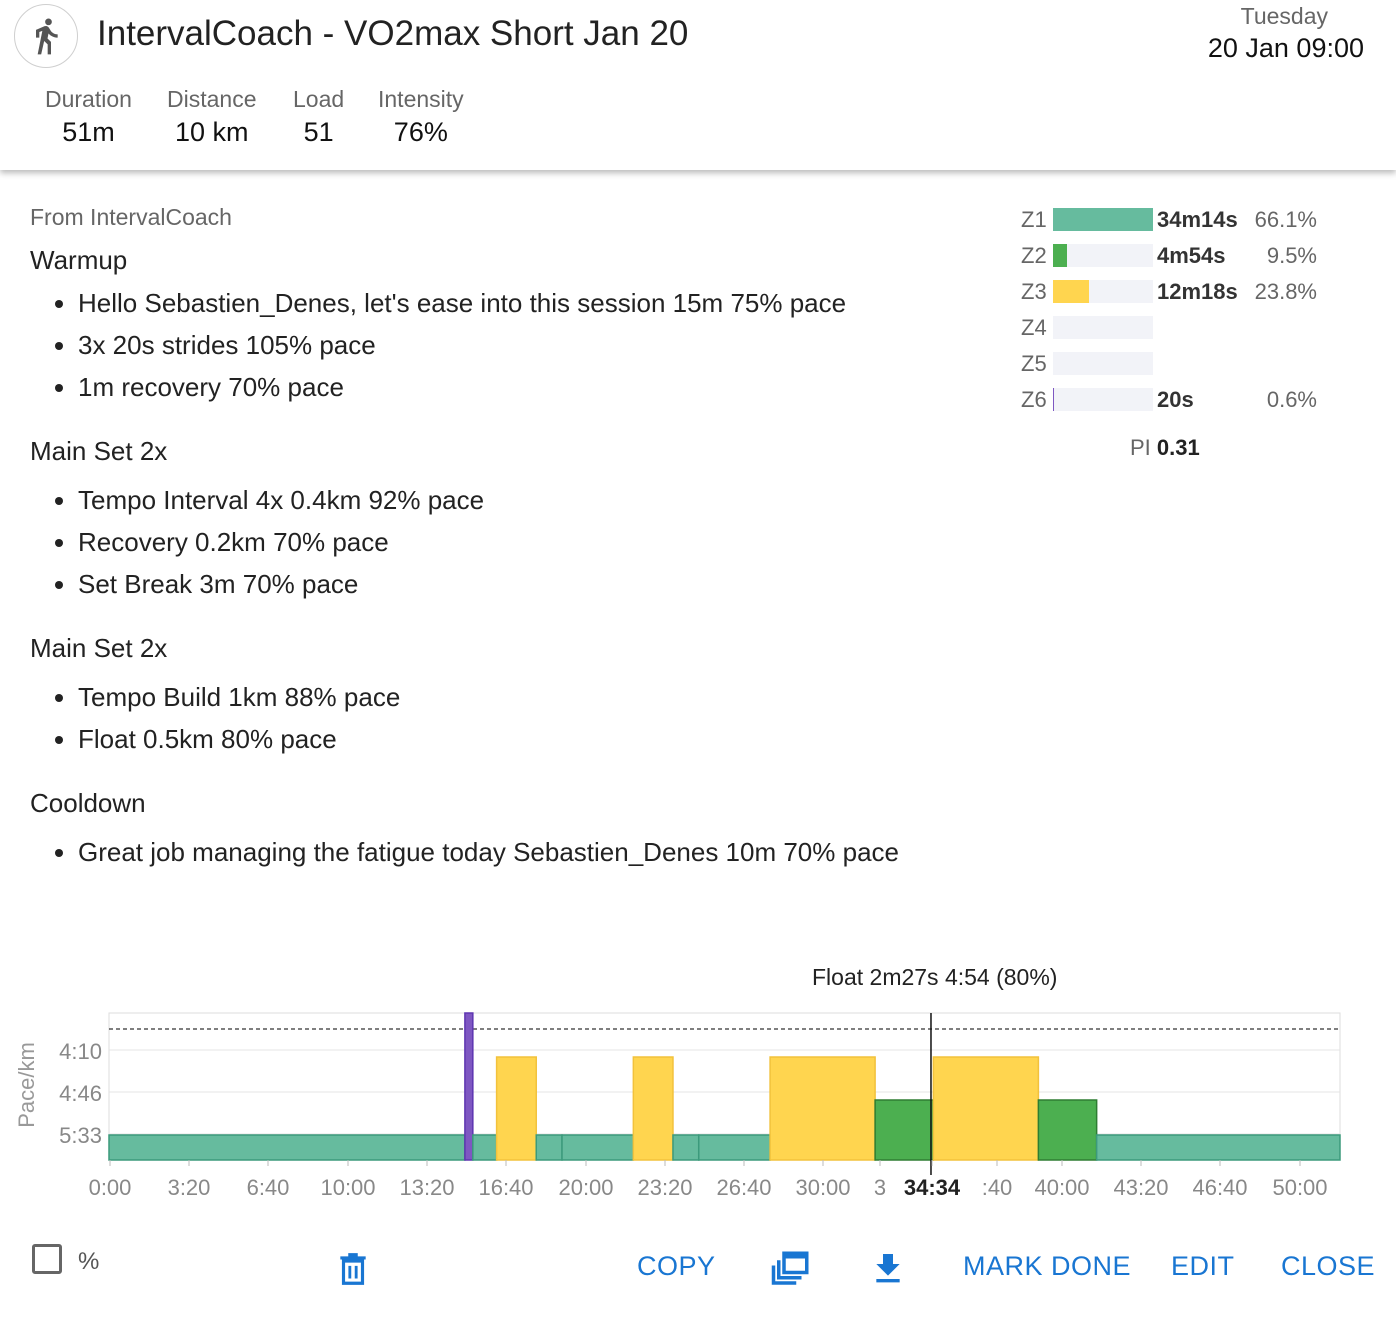 The height and width of the screenshot is (1322, 1396). What do you see at coordinates (534, 542) in the screenshot?
I see `step-item: Recovery 0.2km 70% pace` at bounding box center [534, 542].